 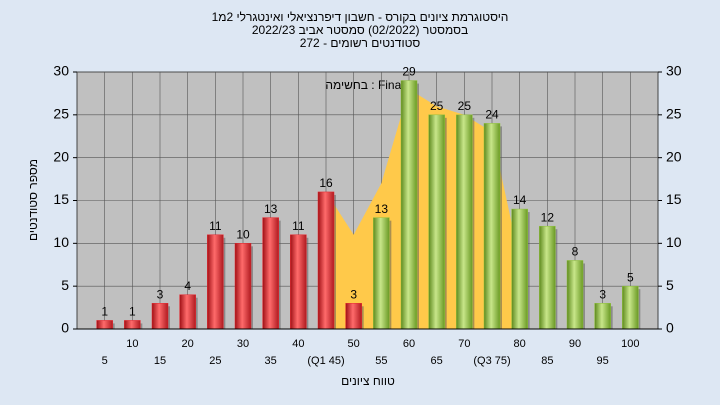 I want to click on x-tick-label: (Q3 75), so click(x=491, y=361).